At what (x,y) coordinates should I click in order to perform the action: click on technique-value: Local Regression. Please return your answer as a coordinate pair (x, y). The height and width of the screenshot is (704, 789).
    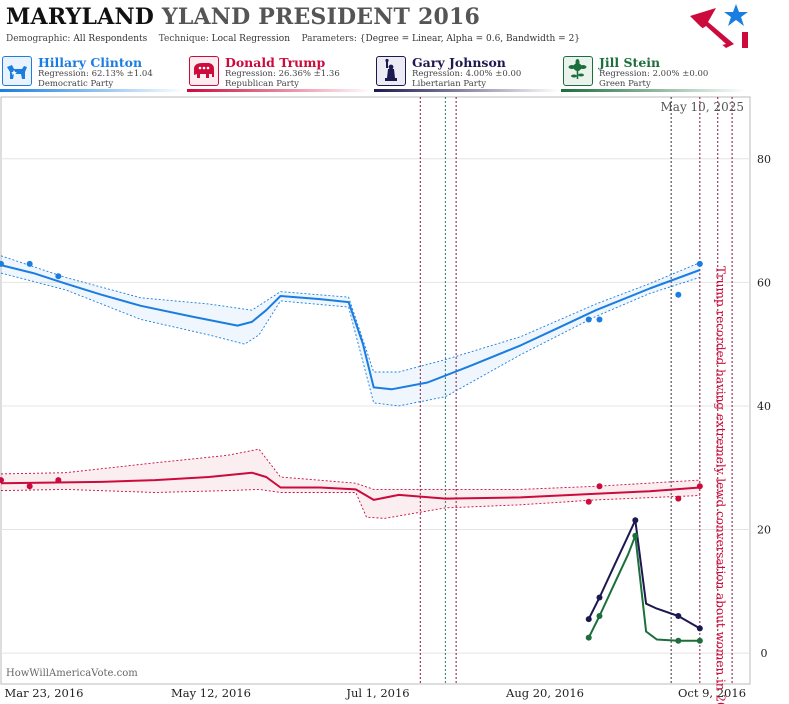
    Looking at the image, I should click on (251, 39).